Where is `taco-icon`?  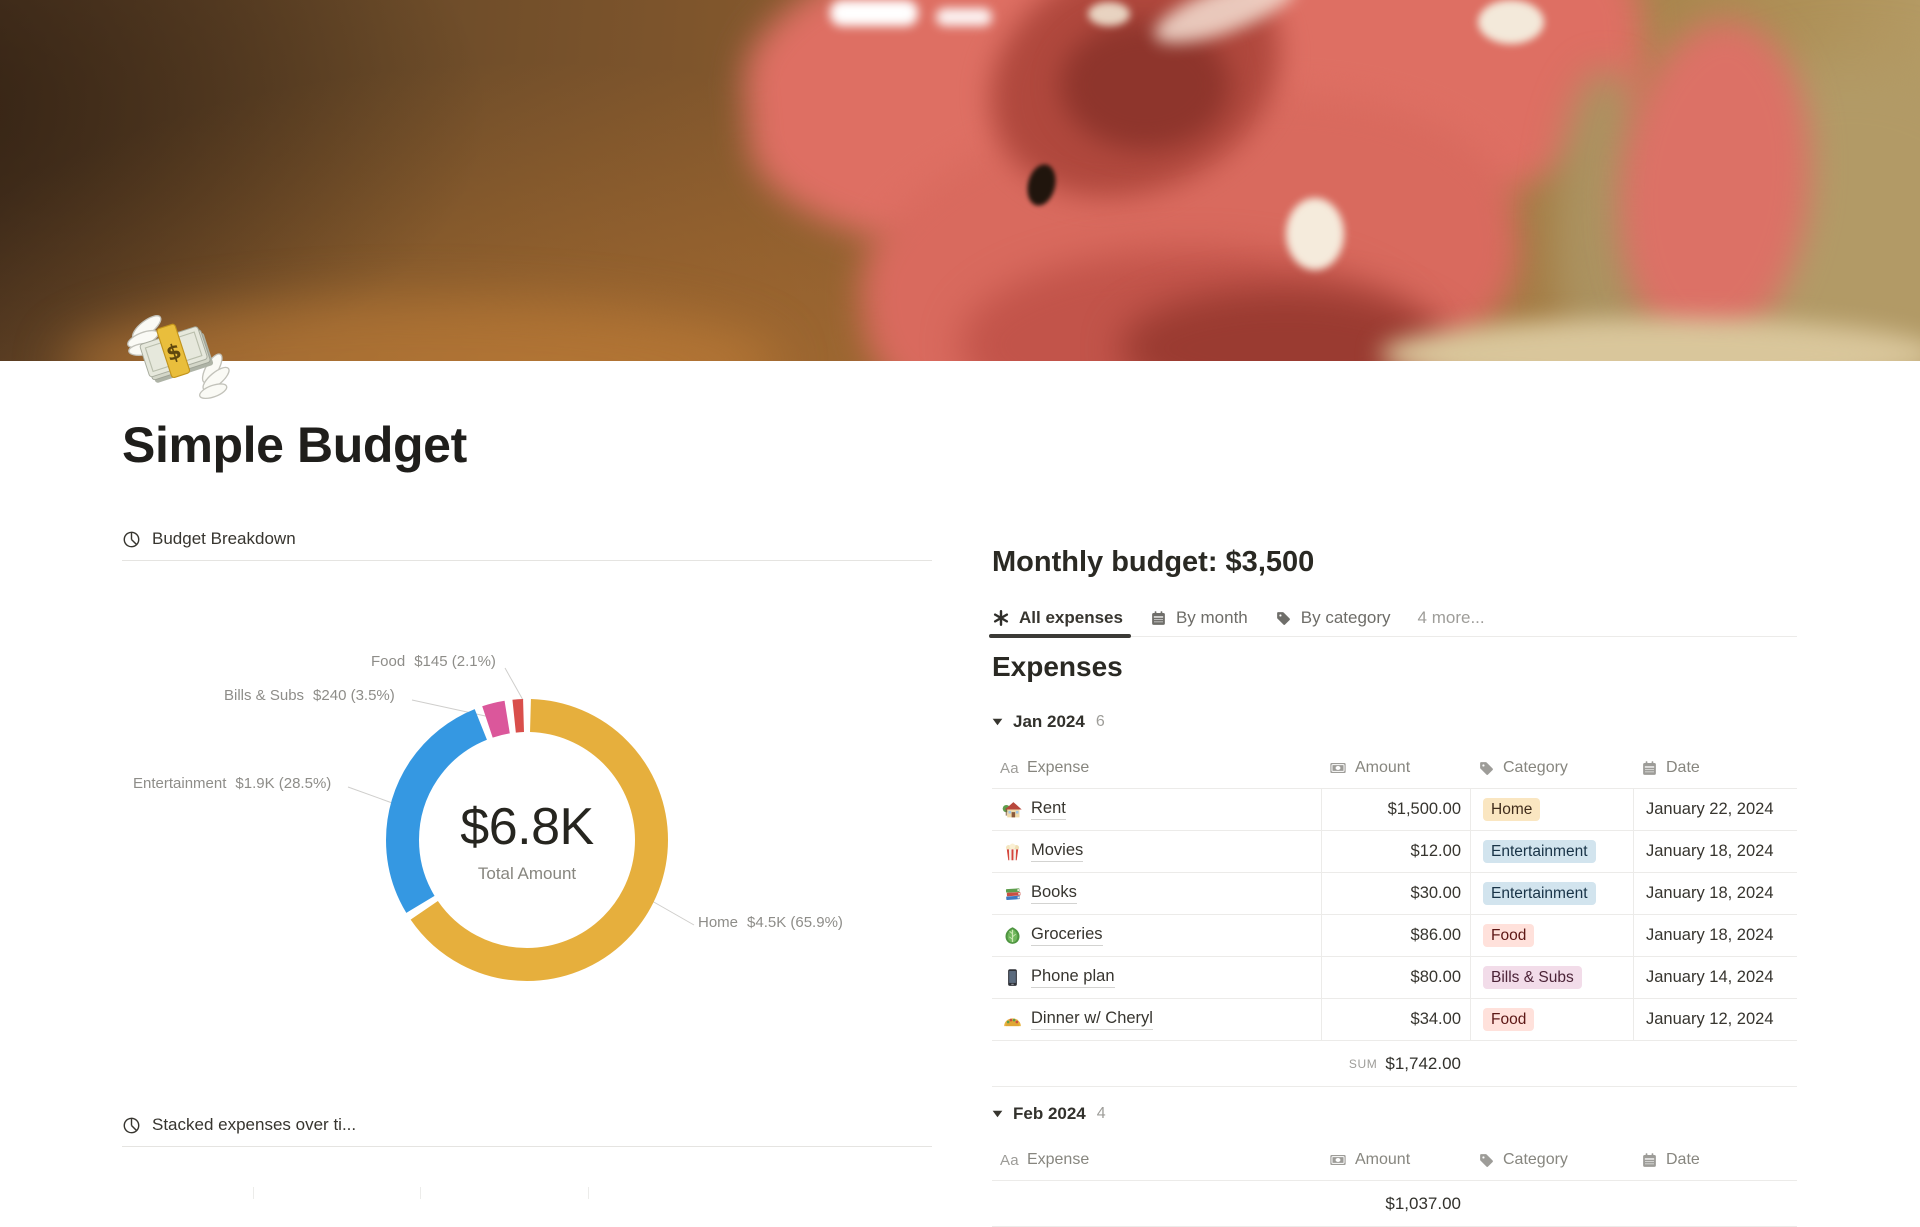 taco-icon is located at coordinates (1012, 1019).